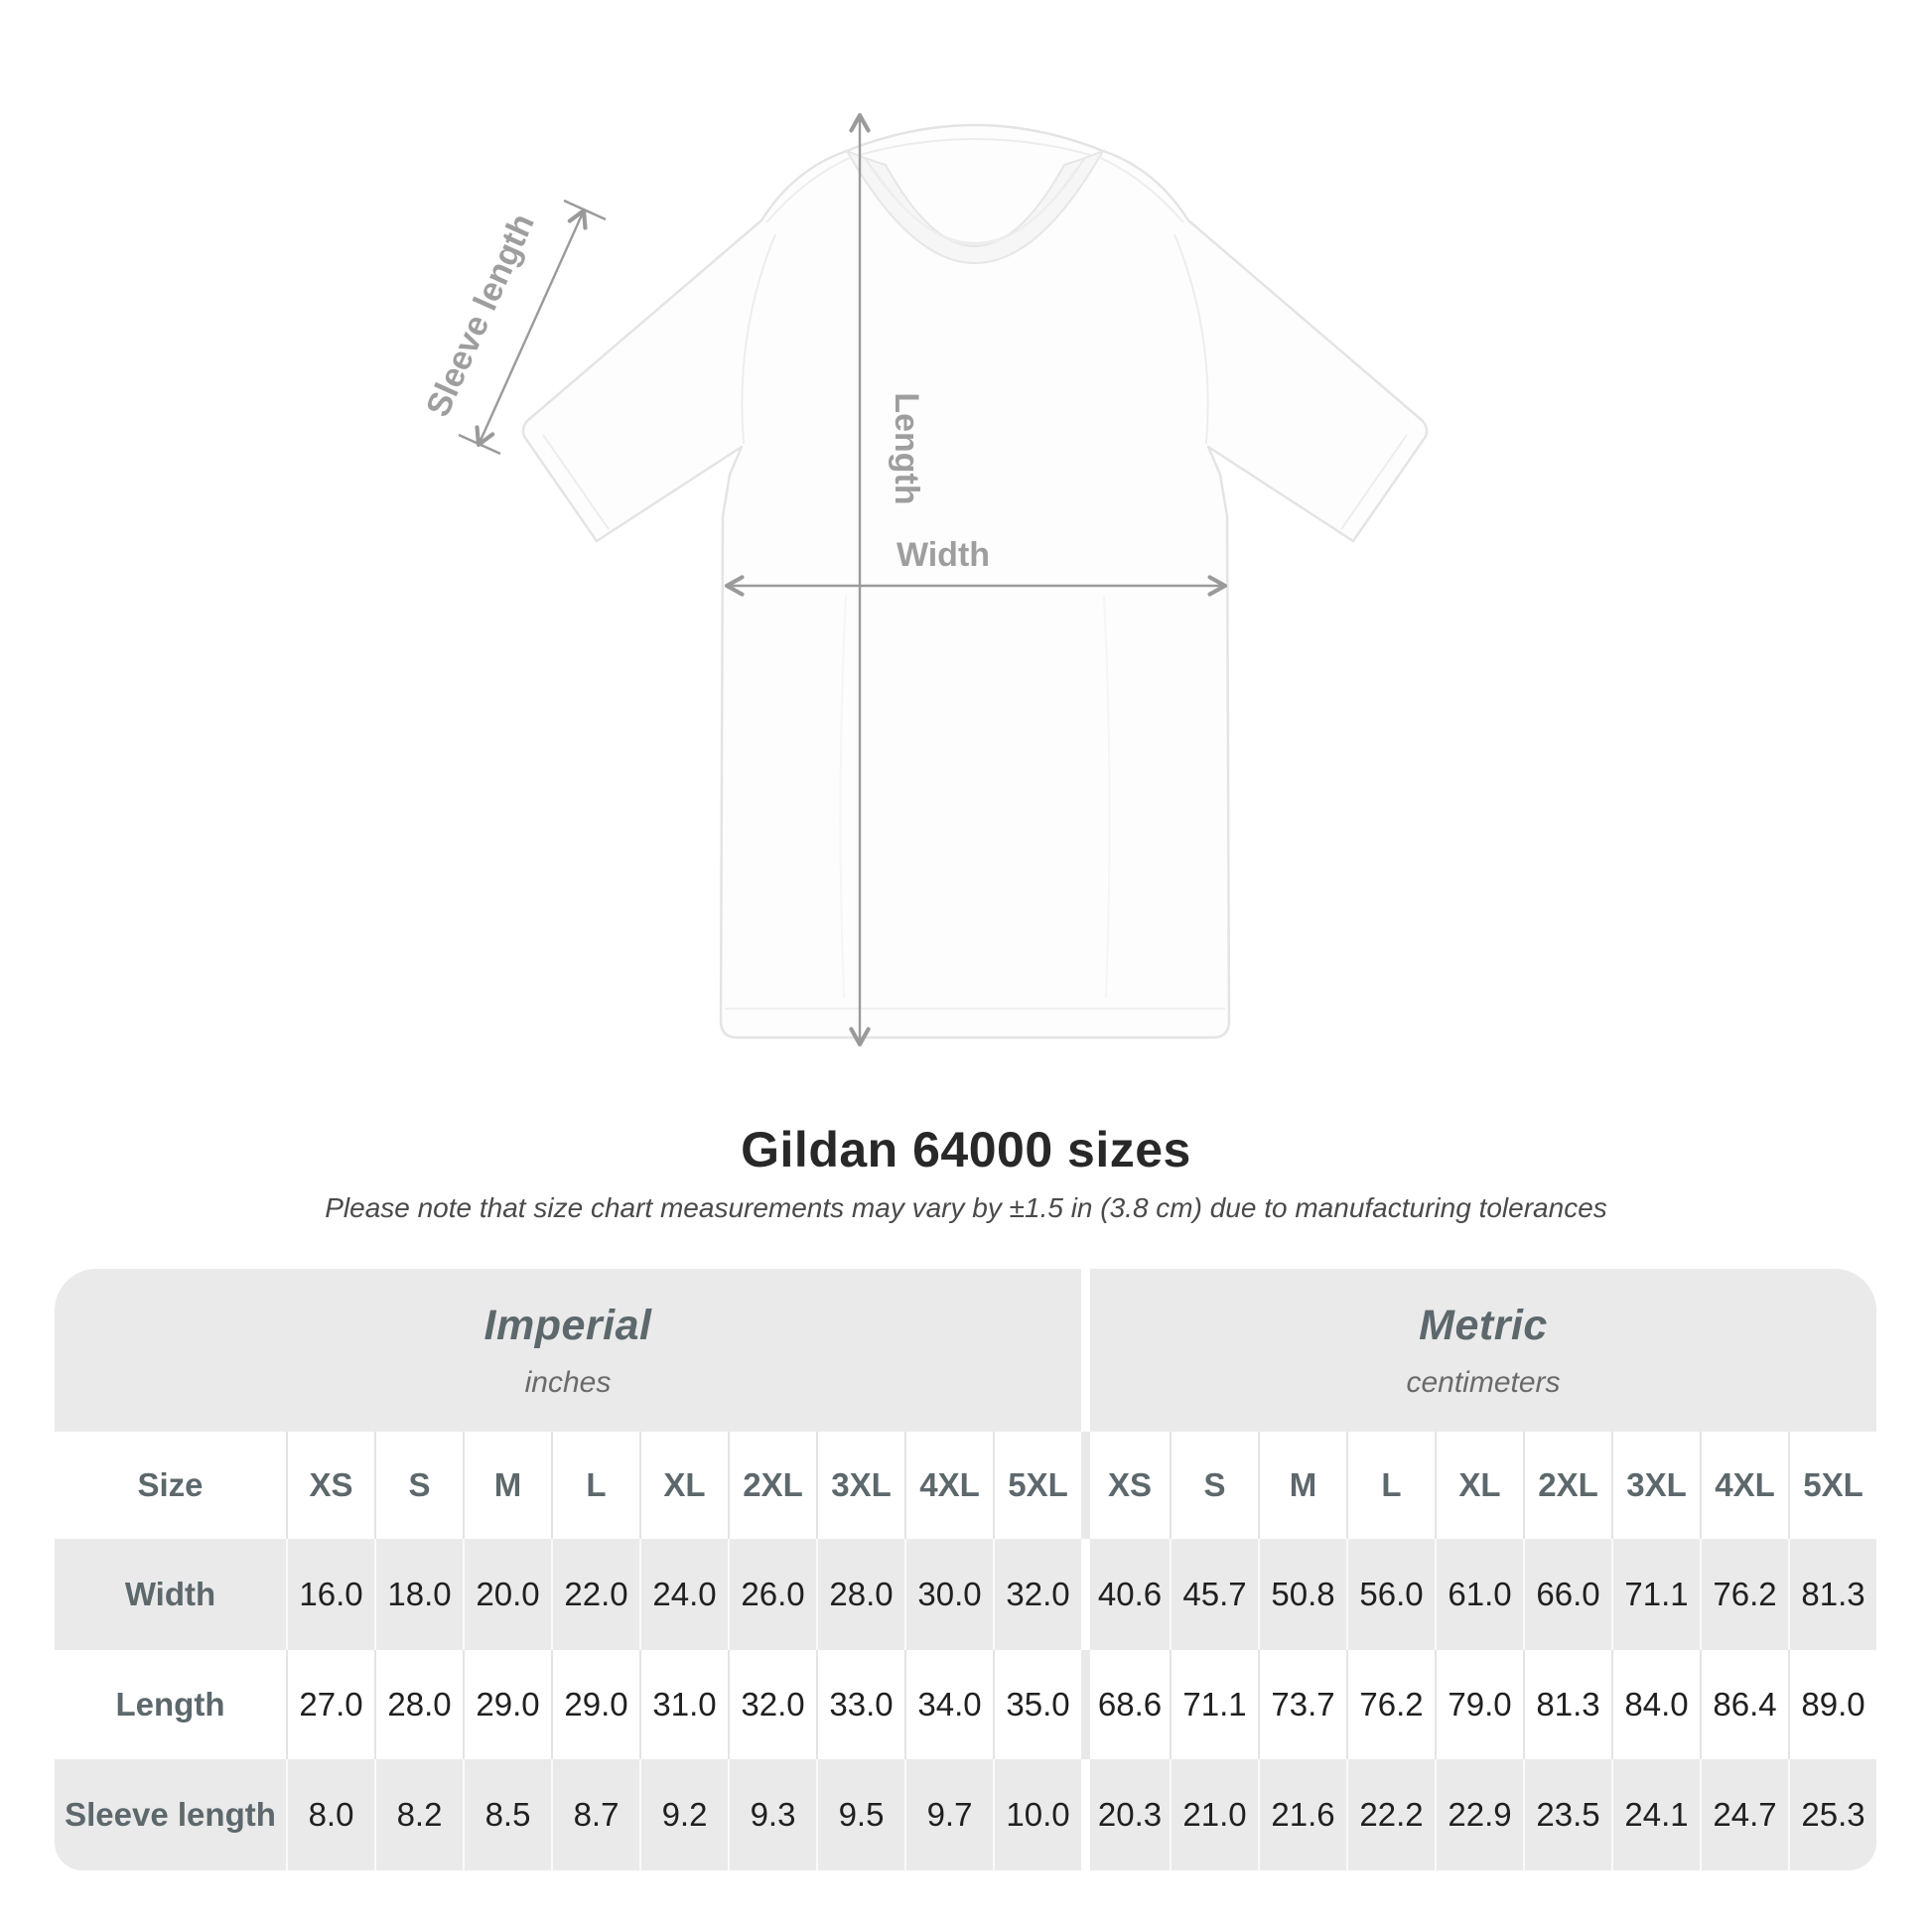 This screenshot has height=1932, width=1932. I want to click on size-header-cell: 2XL, so click(1567, 1486).